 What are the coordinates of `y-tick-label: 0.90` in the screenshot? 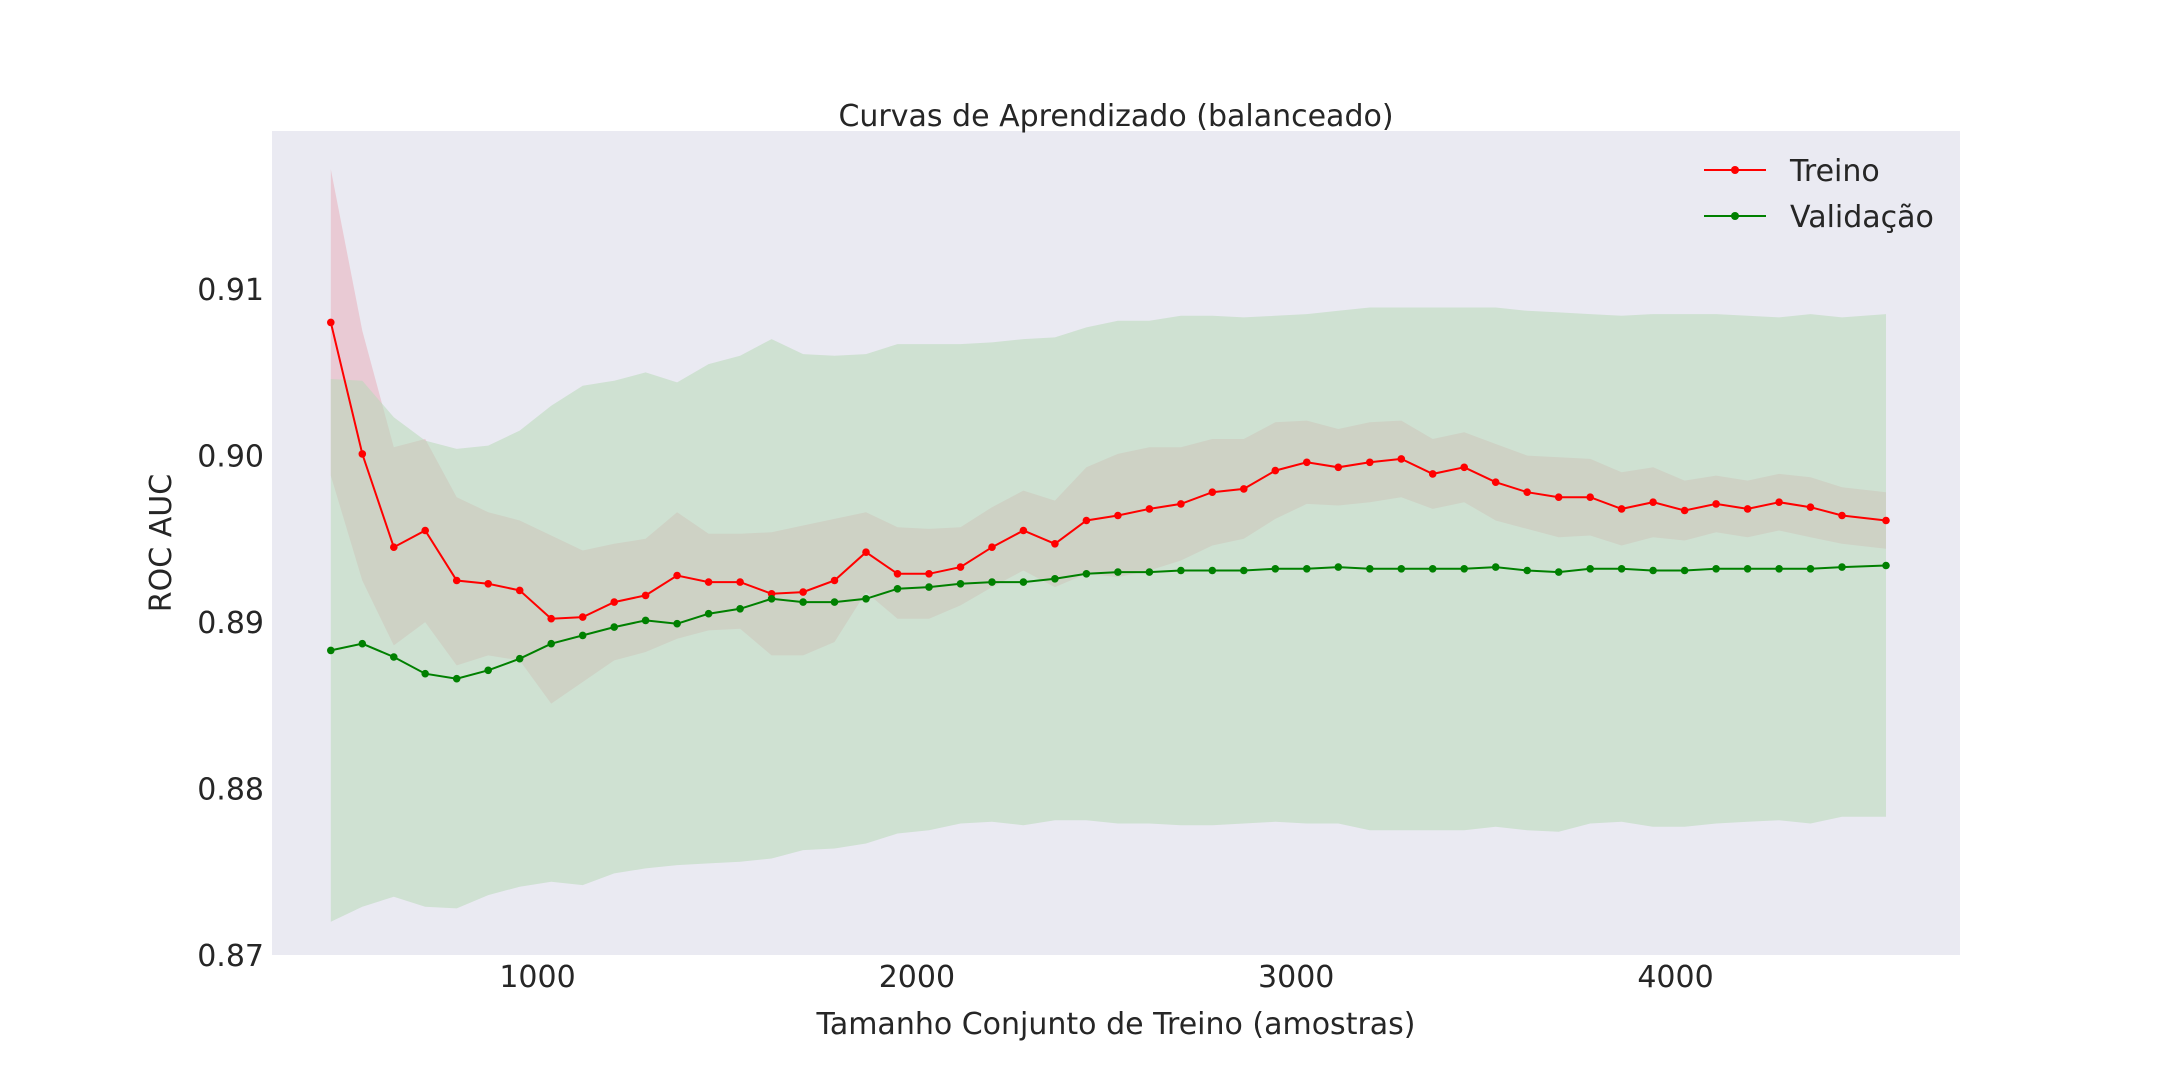 It's located at (230, 457).